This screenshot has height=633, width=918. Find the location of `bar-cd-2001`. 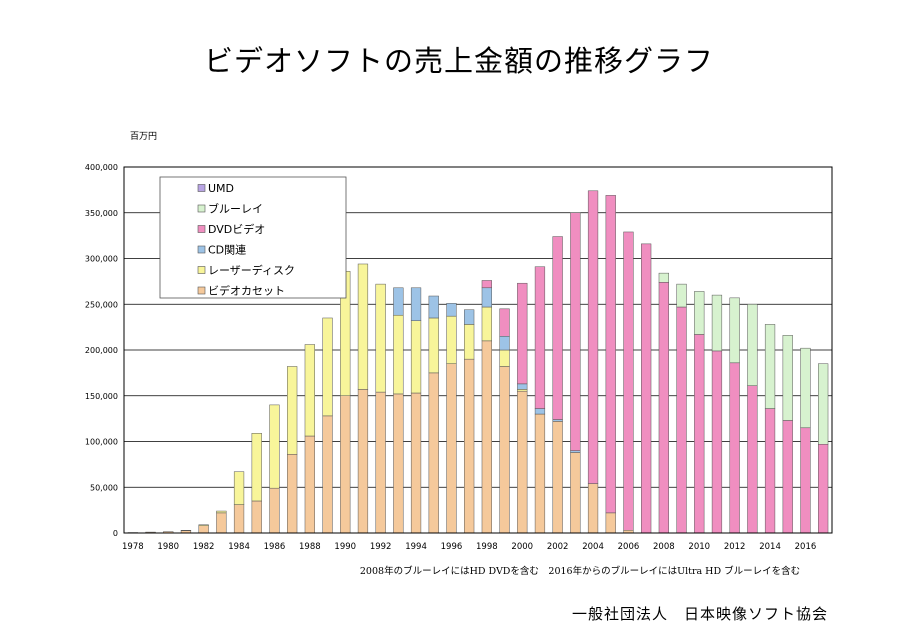

bar-cd-2001 is located at coordinates (540, 411).